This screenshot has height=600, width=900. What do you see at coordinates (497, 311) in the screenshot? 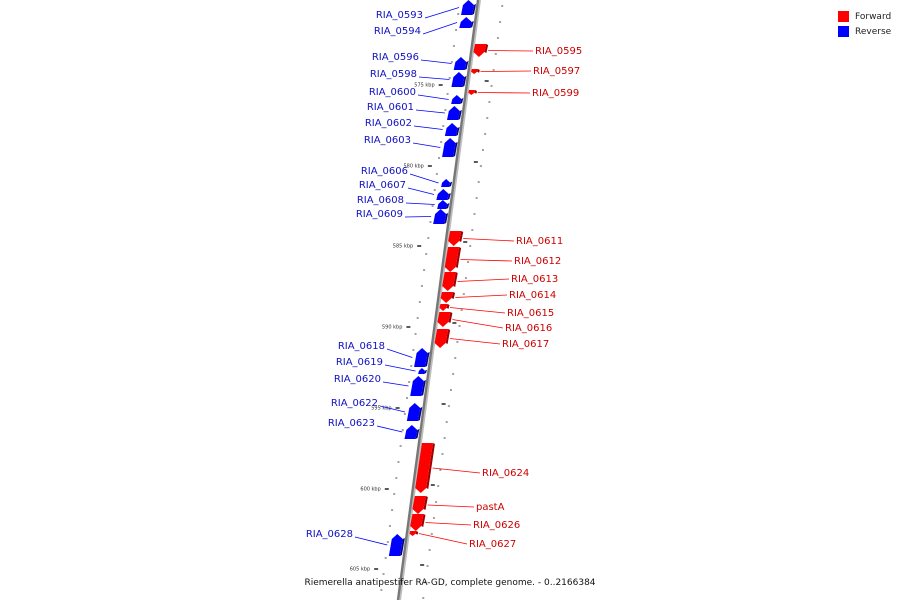
I see `gene-feature: RIA_0615` at bounding box center [497, 311].